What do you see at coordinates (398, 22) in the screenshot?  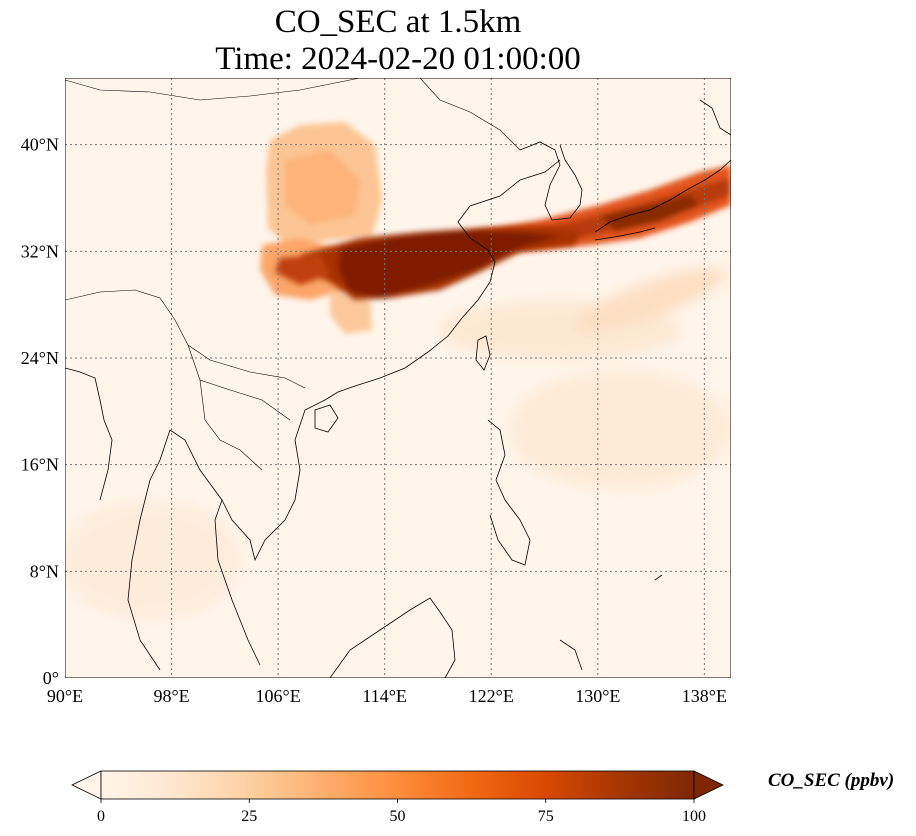 I see `title-line1: CO_SEC at 1.5km` at bounding box center [398, 22].